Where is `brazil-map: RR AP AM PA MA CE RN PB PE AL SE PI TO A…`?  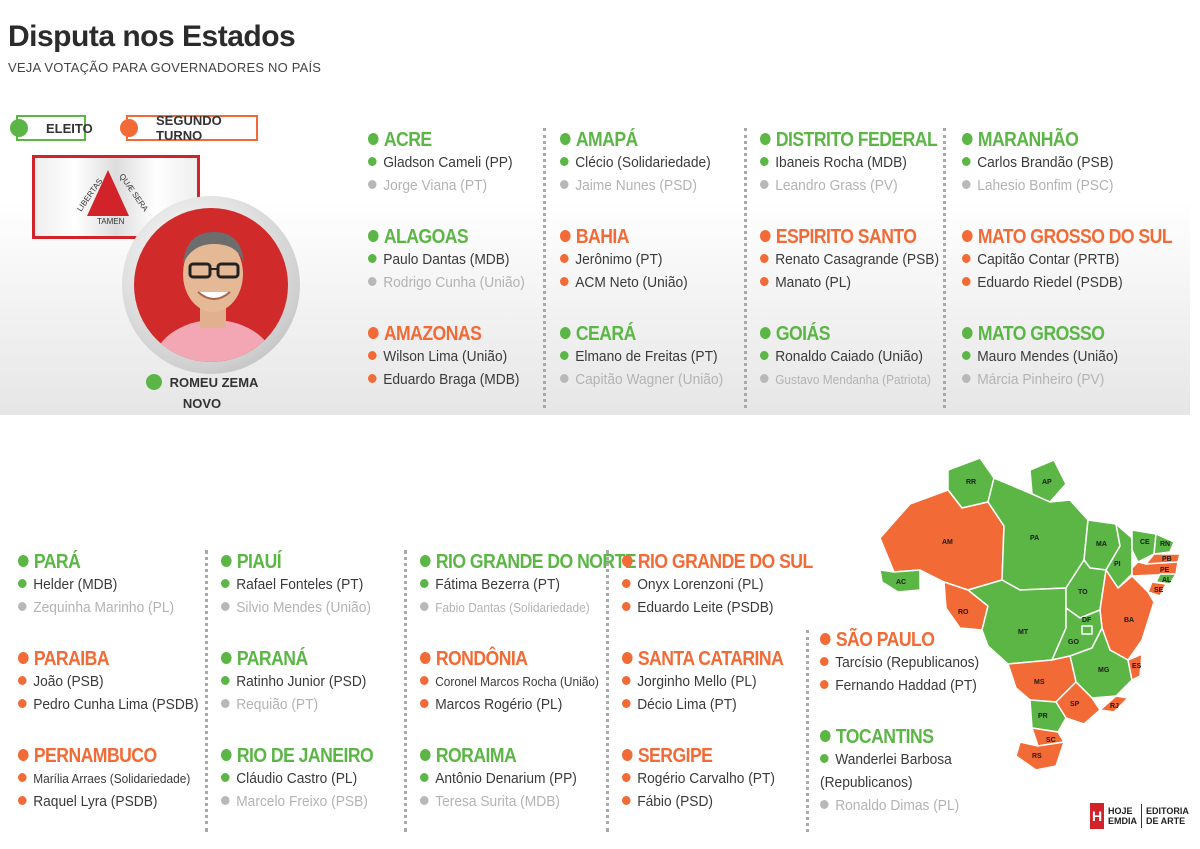 brazil-map: RR AP AM PA MA CE RN PB PE AL SE PI TO A… is located at coordinates (1030, 613).